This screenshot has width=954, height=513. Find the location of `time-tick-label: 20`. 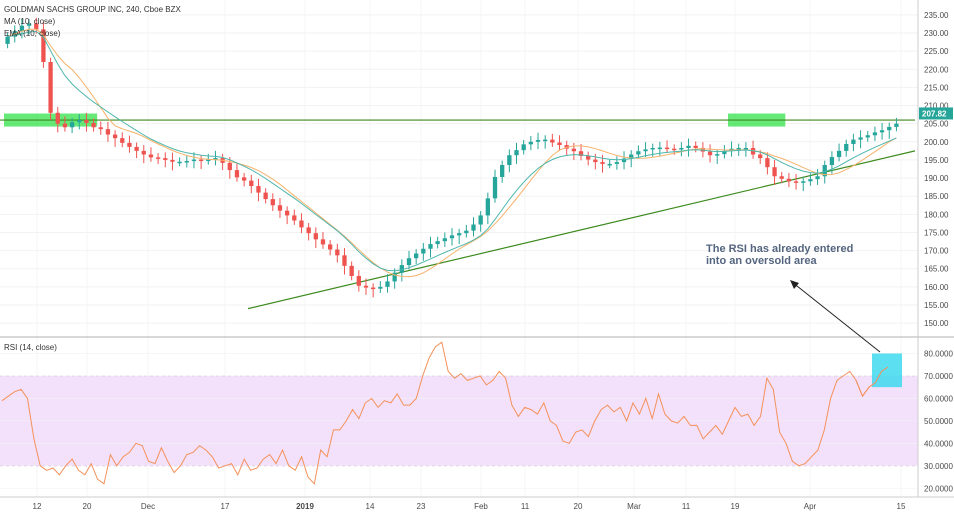

time-tick-label: 20 is located at coordinates (87, 506).